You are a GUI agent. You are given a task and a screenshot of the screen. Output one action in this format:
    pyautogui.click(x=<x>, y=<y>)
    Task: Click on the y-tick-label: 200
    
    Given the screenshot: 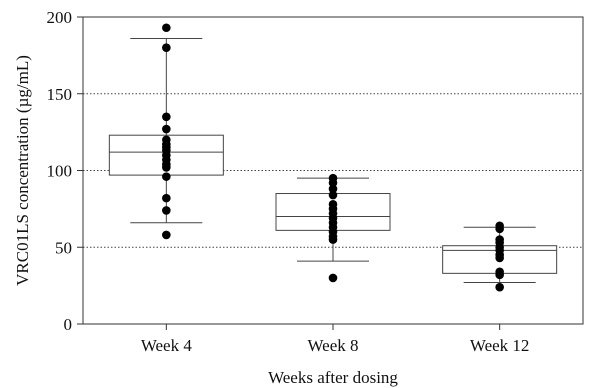 What is the action you would take?
    pyautogui.click(x=60, y=17)
    